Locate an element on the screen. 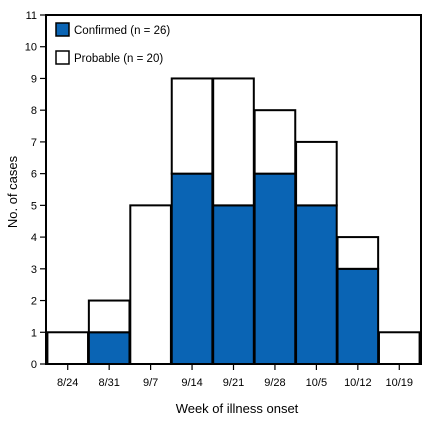 This screenshot has width=442, height=425. y-tick-label: 8 is located at coordinates (34, 111).